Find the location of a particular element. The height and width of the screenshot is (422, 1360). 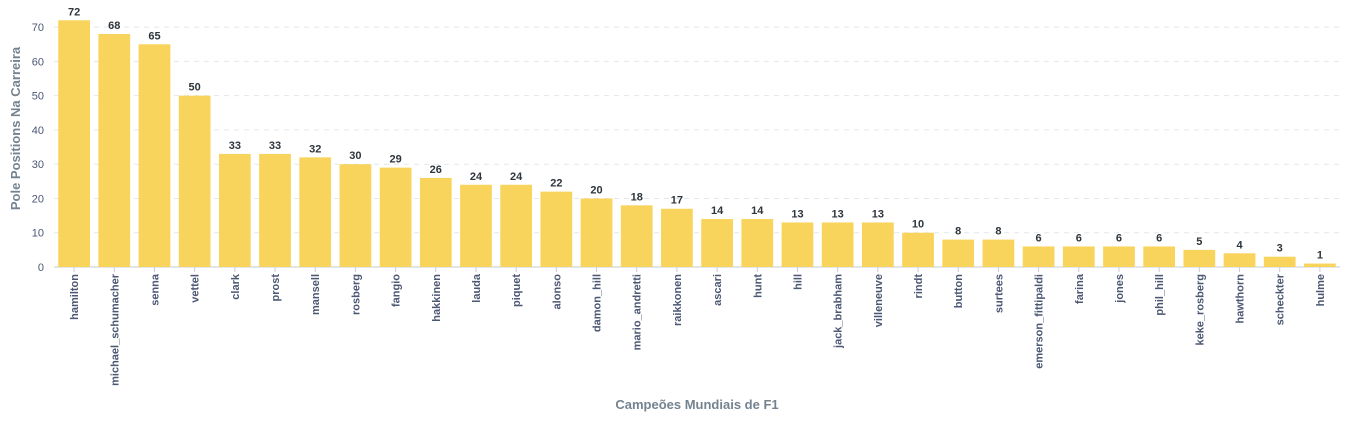

bar-scheckter is located at coordinates (1279, 261).